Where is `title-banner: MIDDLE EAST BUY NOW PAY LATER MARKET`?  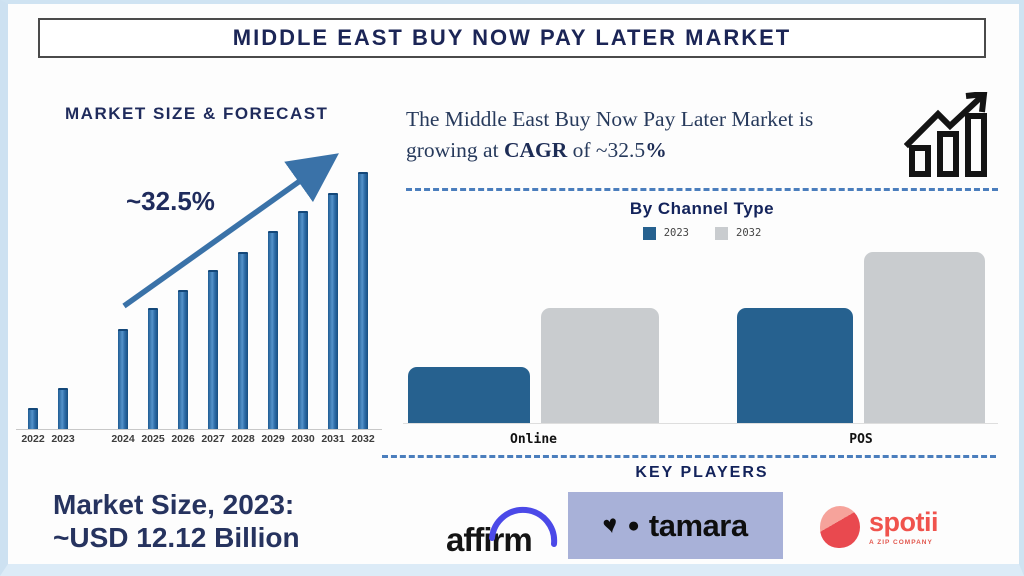 title-banner: MIDDLE EAST BUY NOW PAY LATER MARKET is located at coordinates (512, 38).